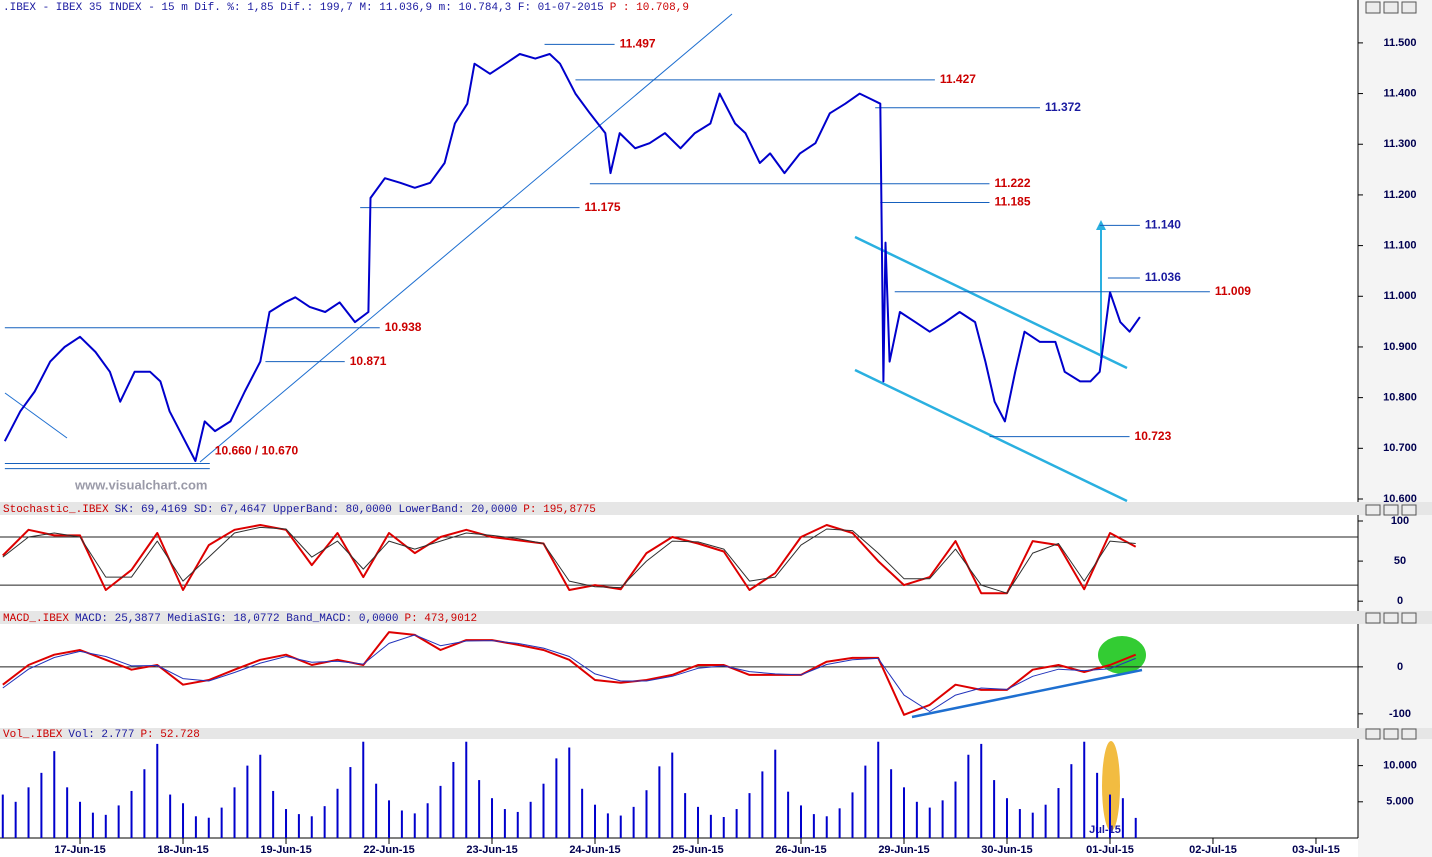 Image resolution: width=1432 pixels, height=857 pixels. What do you see at coordinates (638, 44) in the screenshot?
I see `level-label: 11.497` at bounding box center [638, 44].